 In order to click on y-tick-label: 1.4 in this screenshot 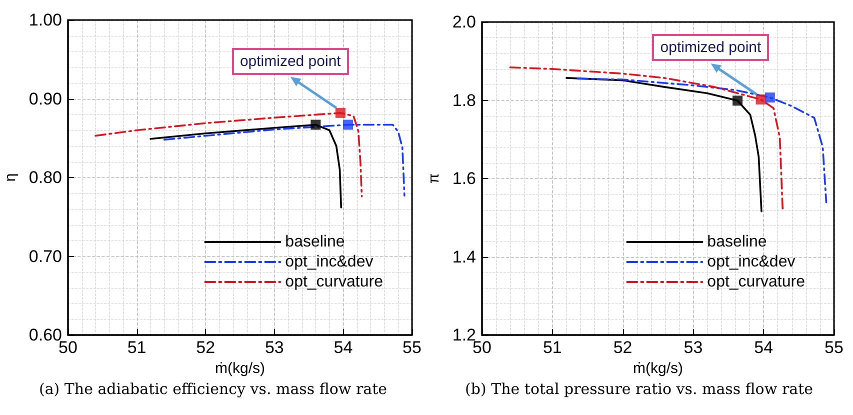, I will do `click(464, 256)`.